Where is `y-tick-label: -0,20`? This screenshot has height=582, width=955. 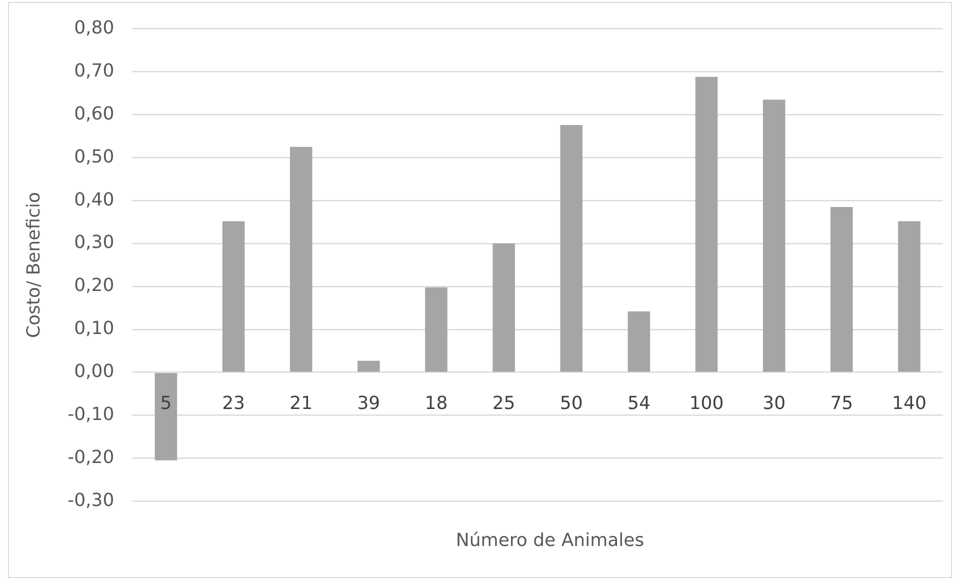
y-tick-label: -0,20 is located at coordinates (91, 457).